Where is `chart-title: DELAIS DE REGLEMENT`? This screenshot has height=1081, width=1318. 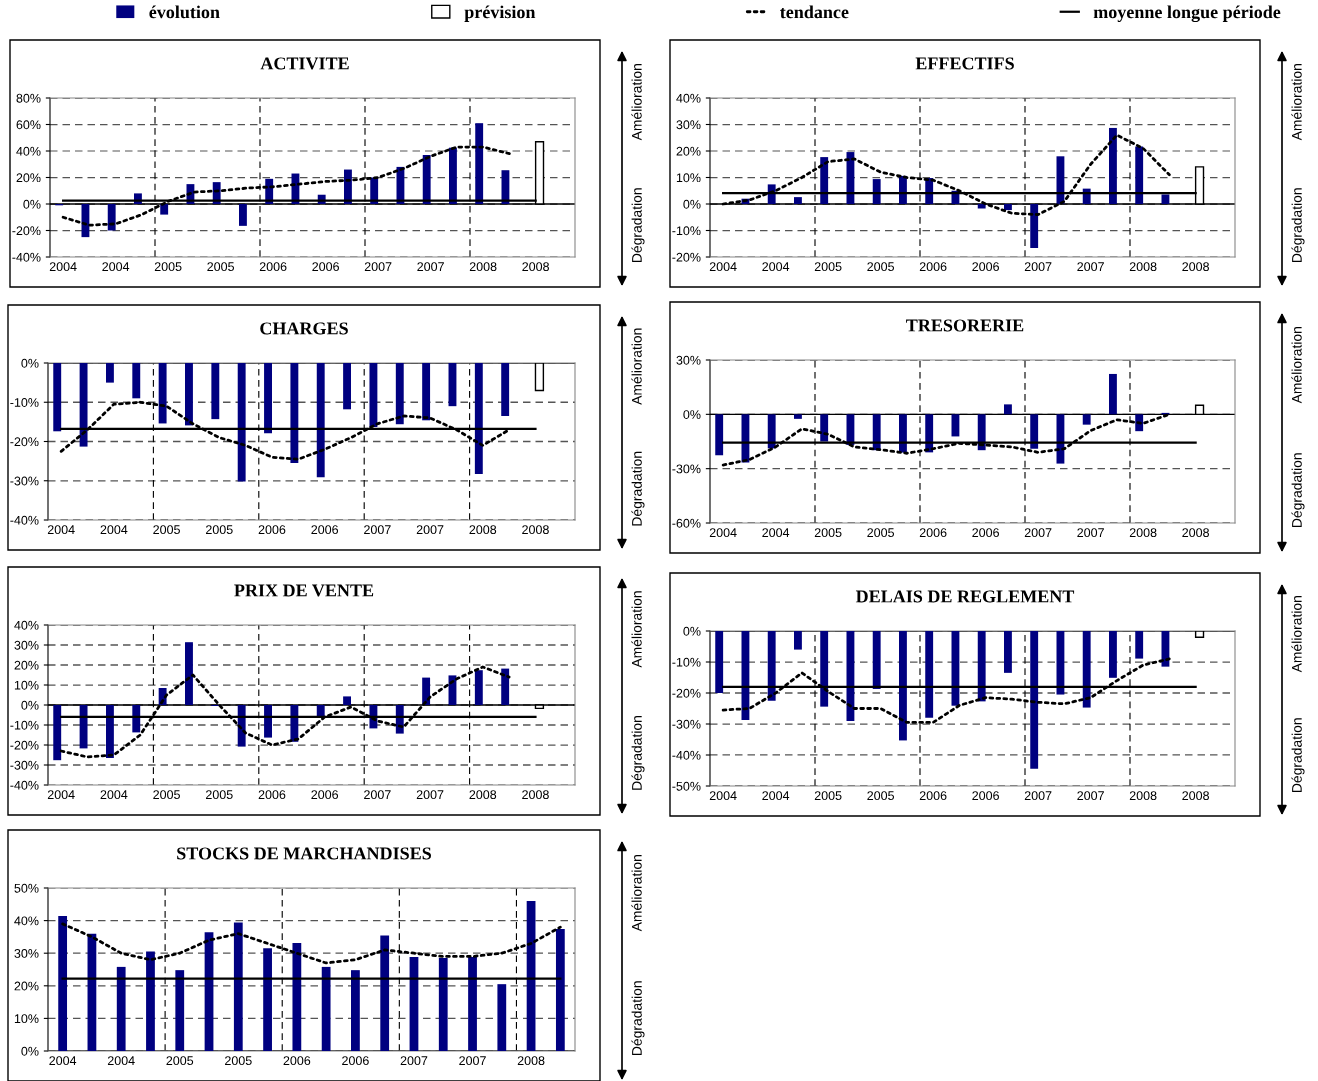
chart-title: DELAIS DE REGLEMENT is located at coordinates (965, 596).